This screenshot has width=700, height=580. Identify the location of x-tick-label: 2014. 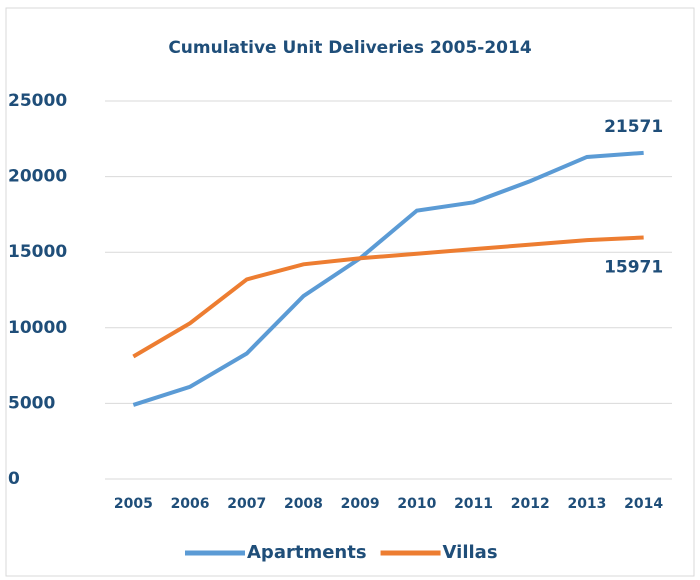
(643, 504).